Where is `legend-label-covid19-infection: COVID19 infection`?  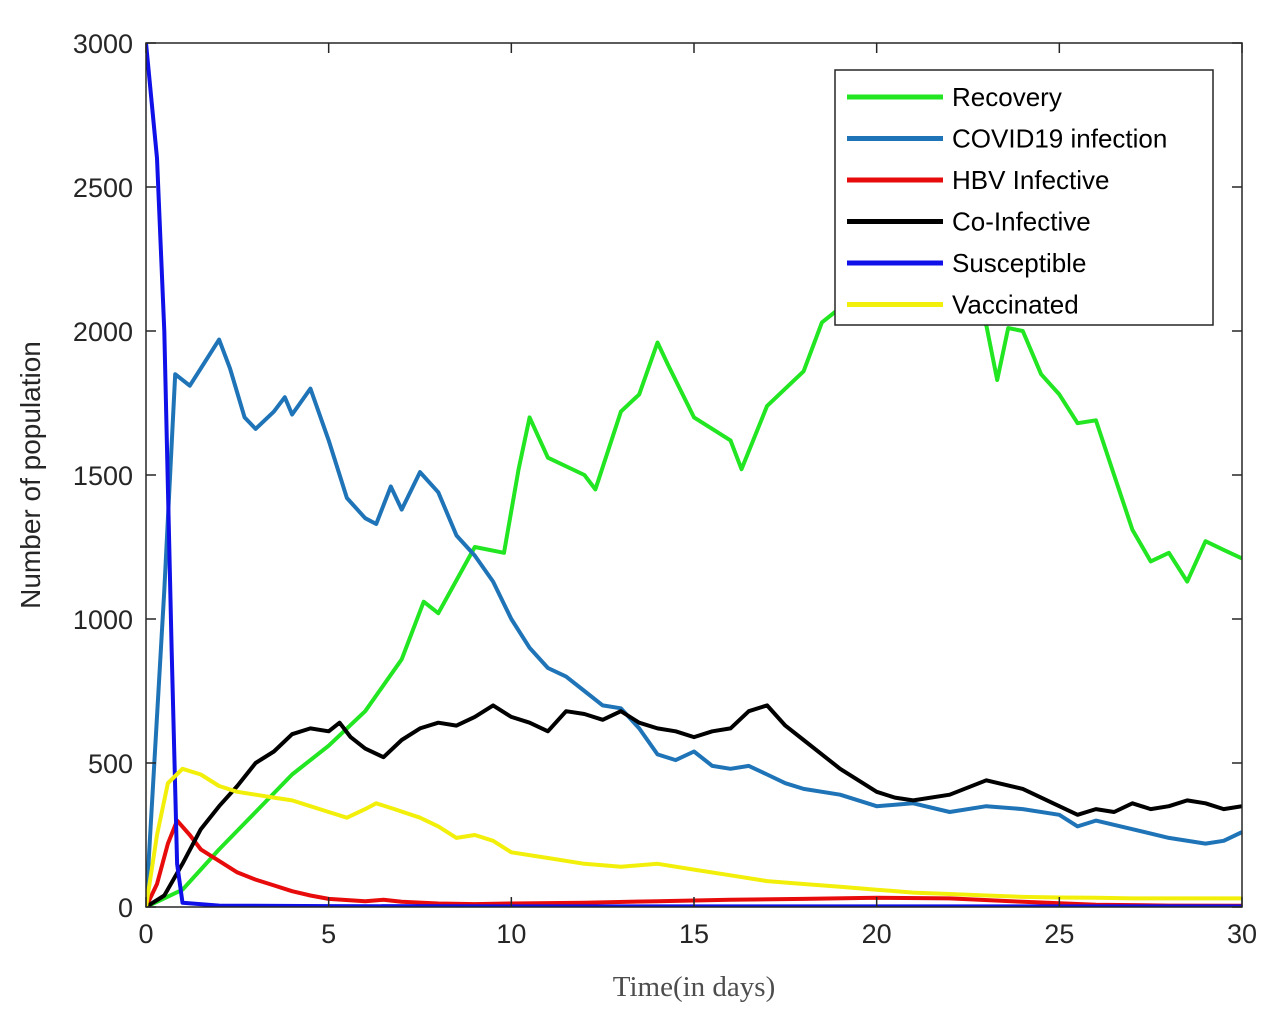 legend-label-covid19-infection: COVID19 infection is located at coordinates (1059, 139).